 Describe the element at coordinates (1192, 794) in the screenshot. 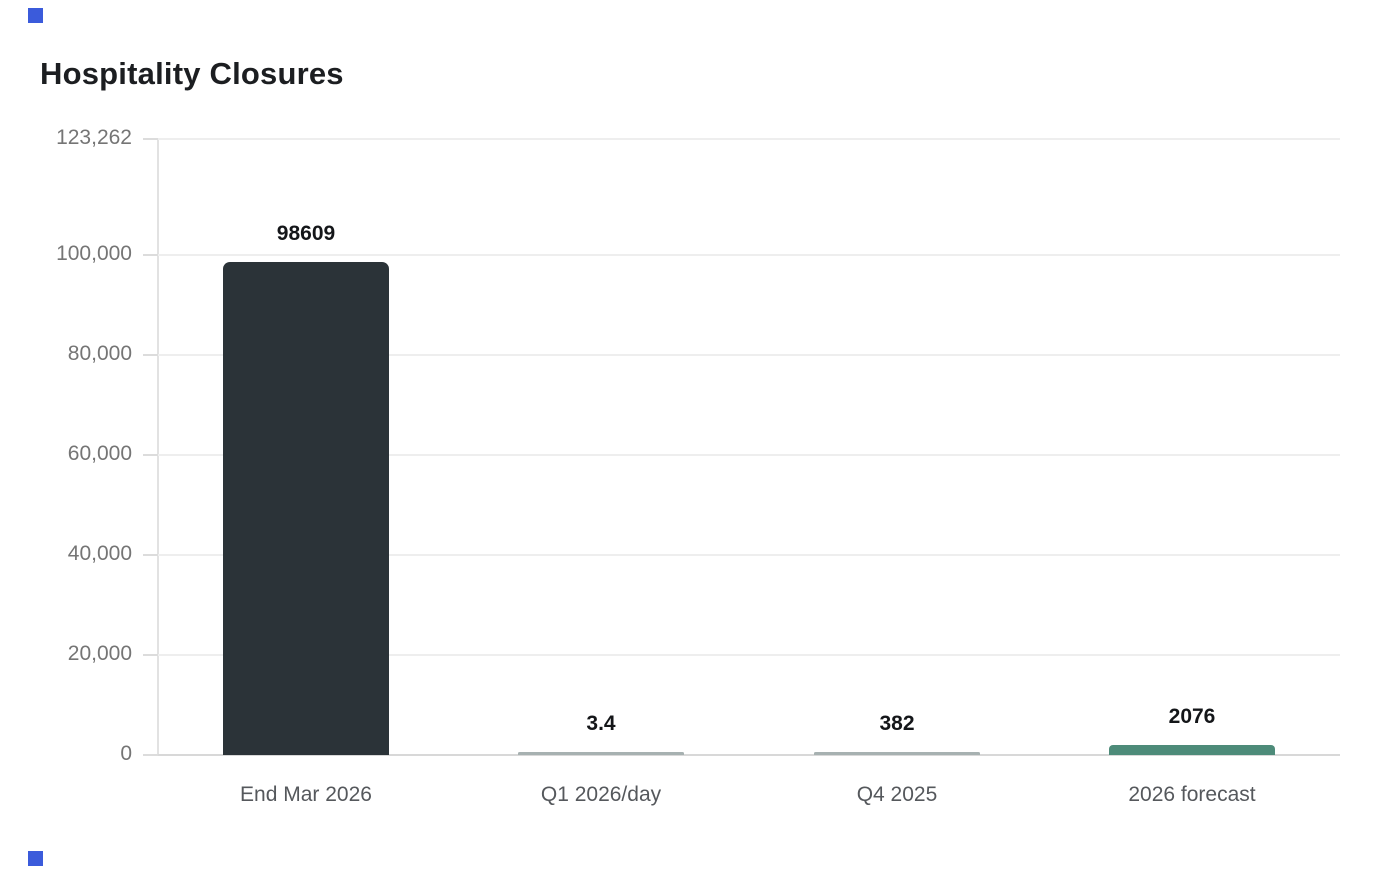

I see `x-axis-label: 2026 forecast` at that location.